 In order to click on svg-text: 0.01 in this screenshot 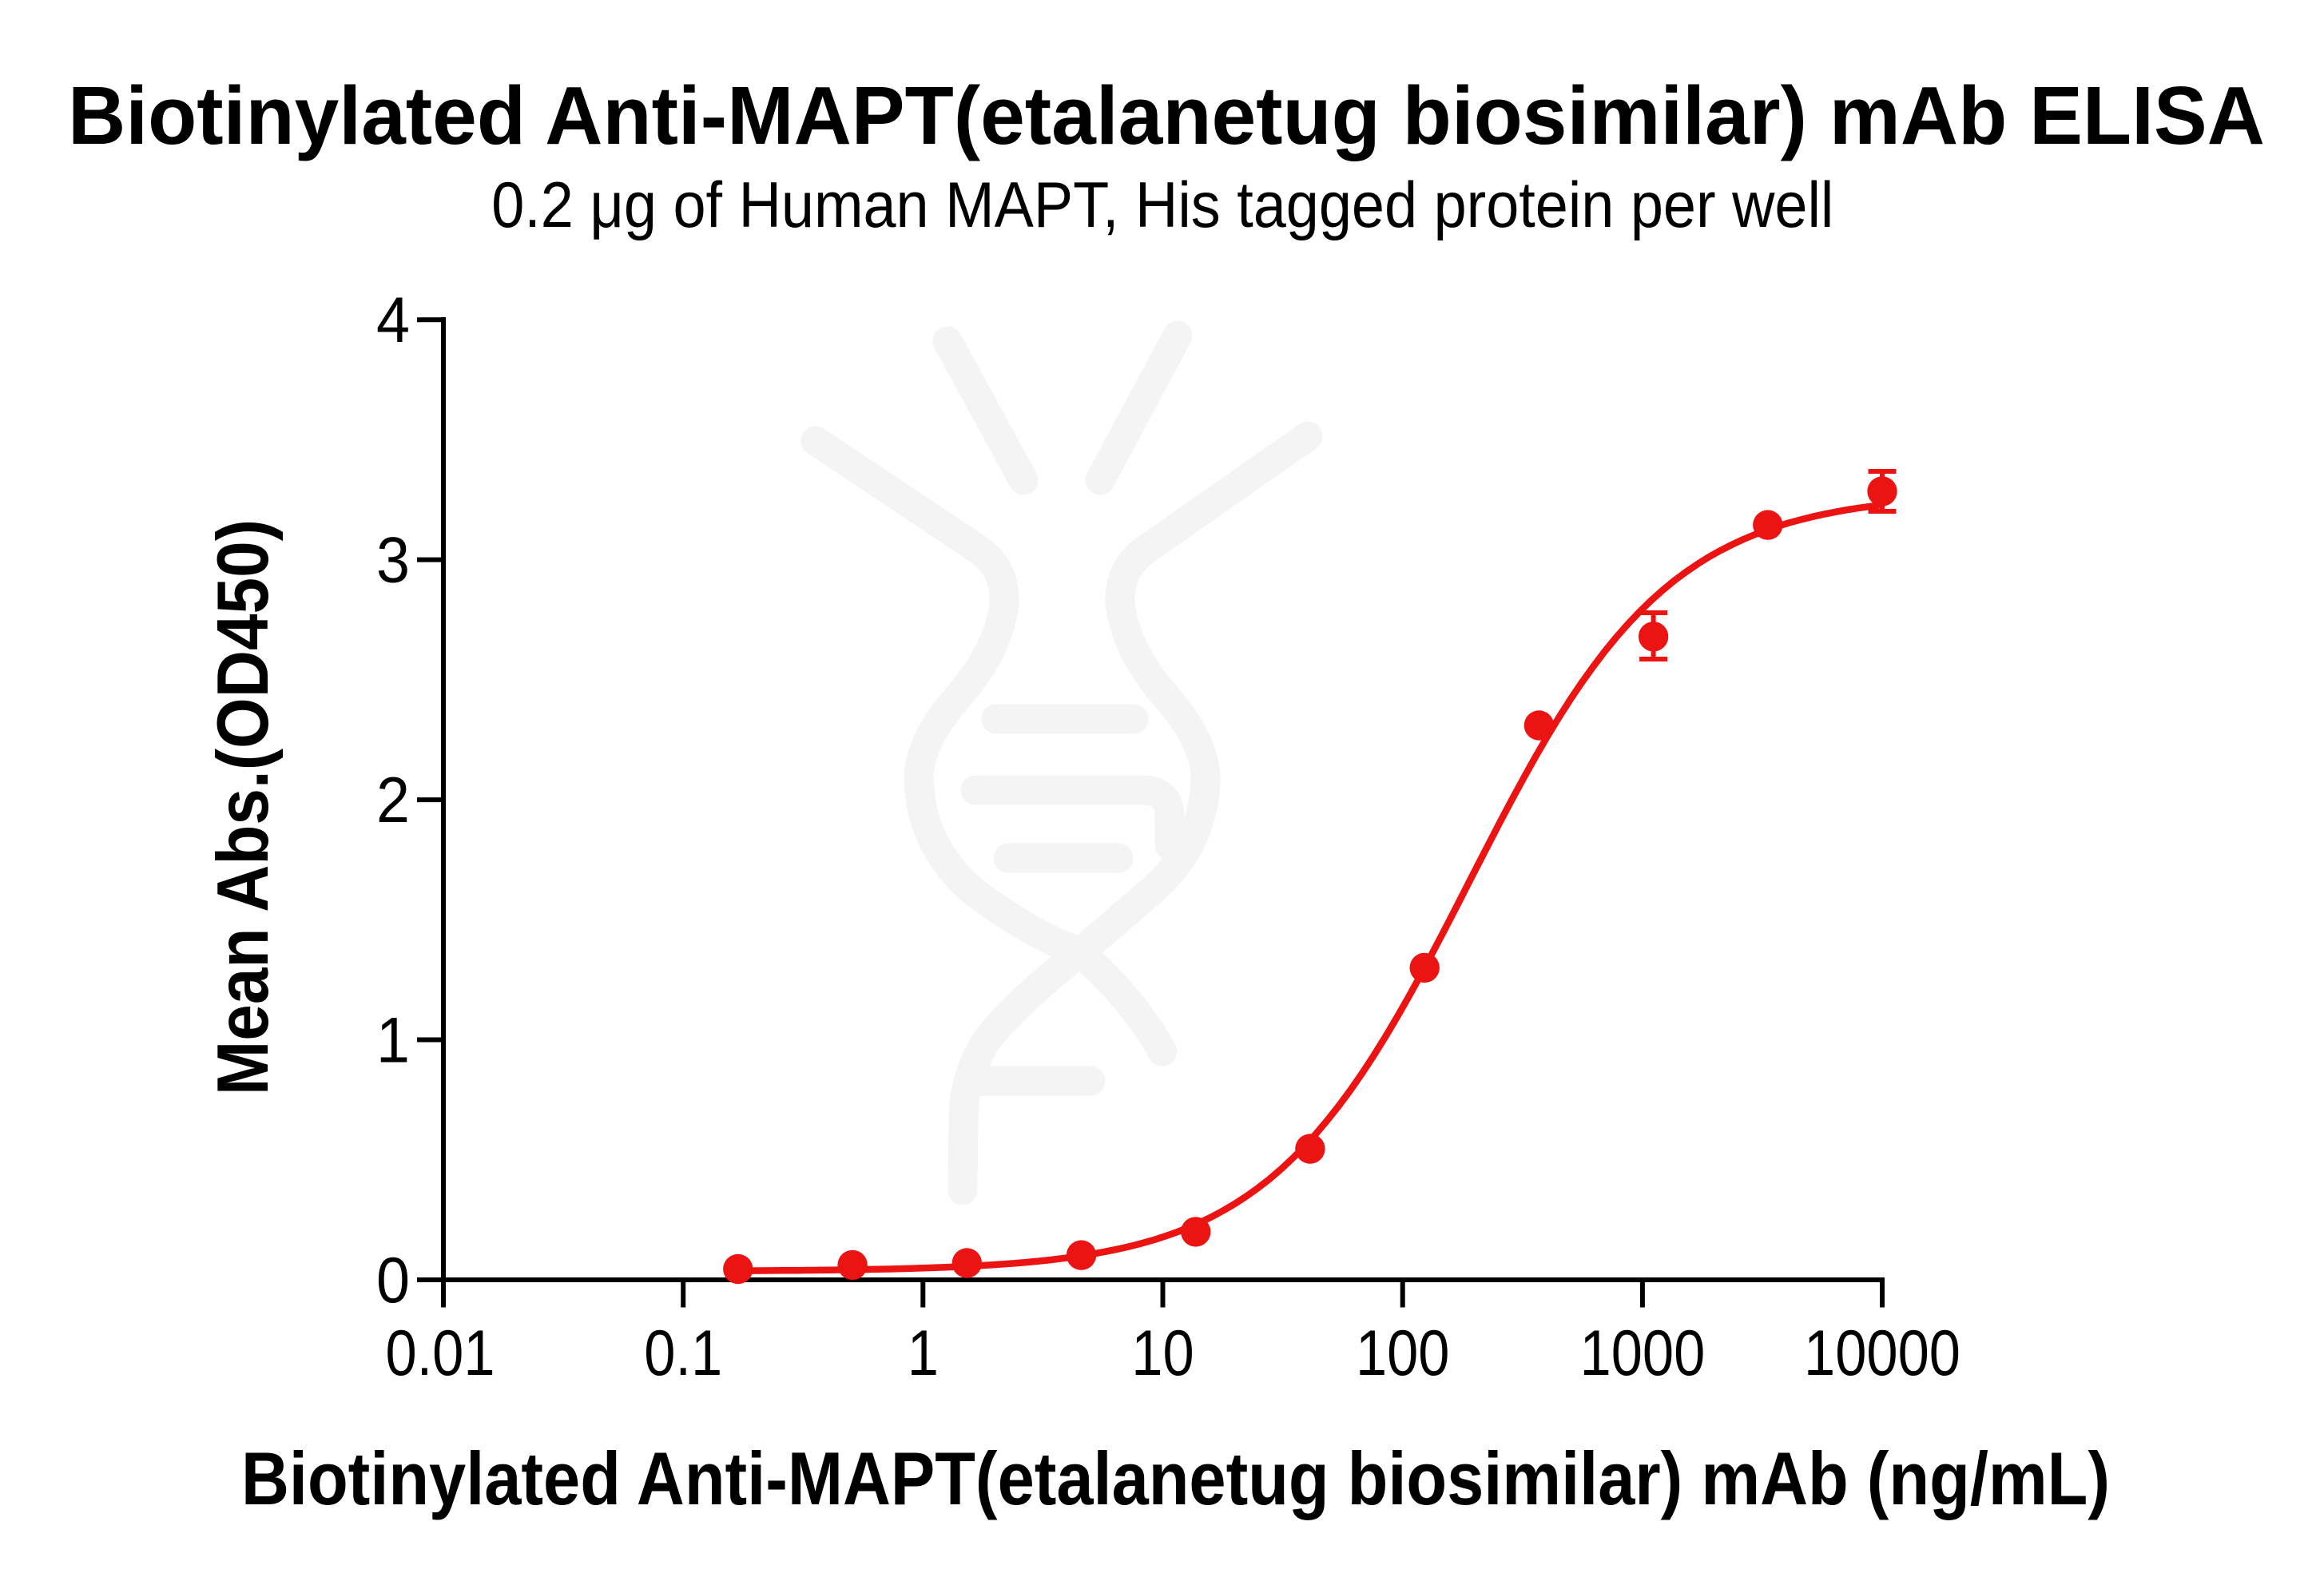, I will do `click(440, 1353)`.